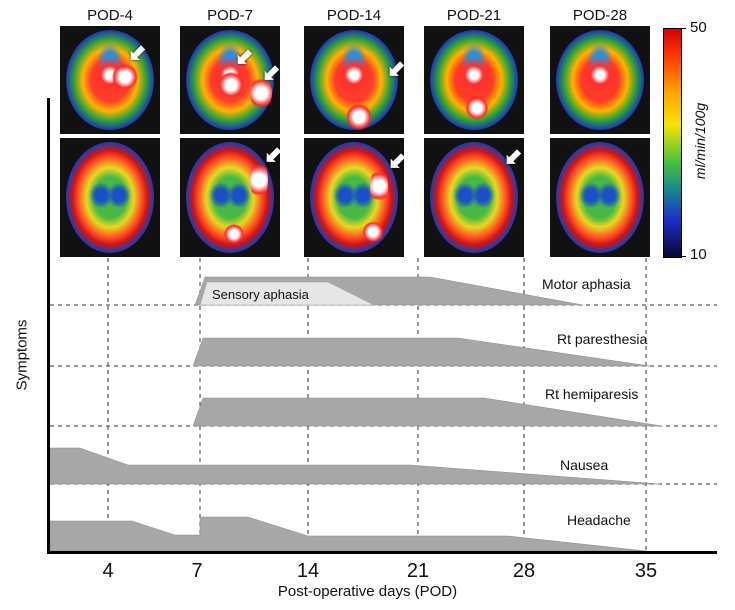 The height and width of the screenshot is (610, 735). I want to click on x-tick-label: 21, so click(418, 571).